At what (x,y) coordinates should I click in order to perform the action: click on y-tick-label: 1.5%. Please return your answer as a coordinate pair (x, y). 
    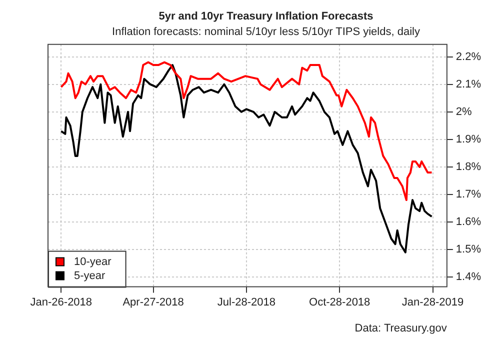
    Looking at the image, I should click on (469, 250).